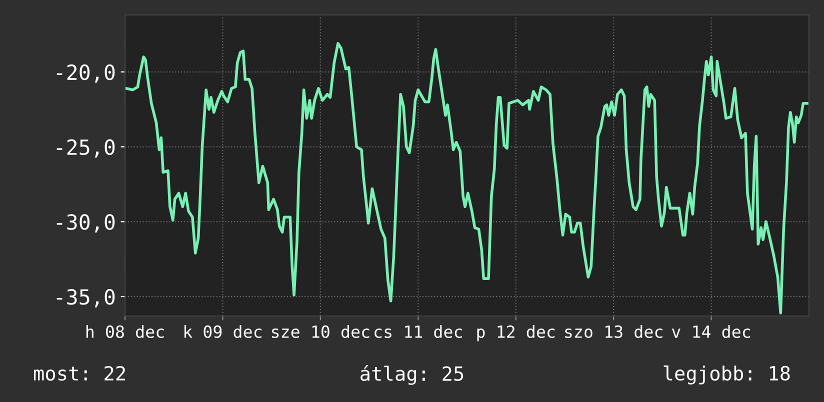  What do you see at coordinates (79, 373) in the screenshot?
I see `text: most: 22` at bounding box center [79, 373].